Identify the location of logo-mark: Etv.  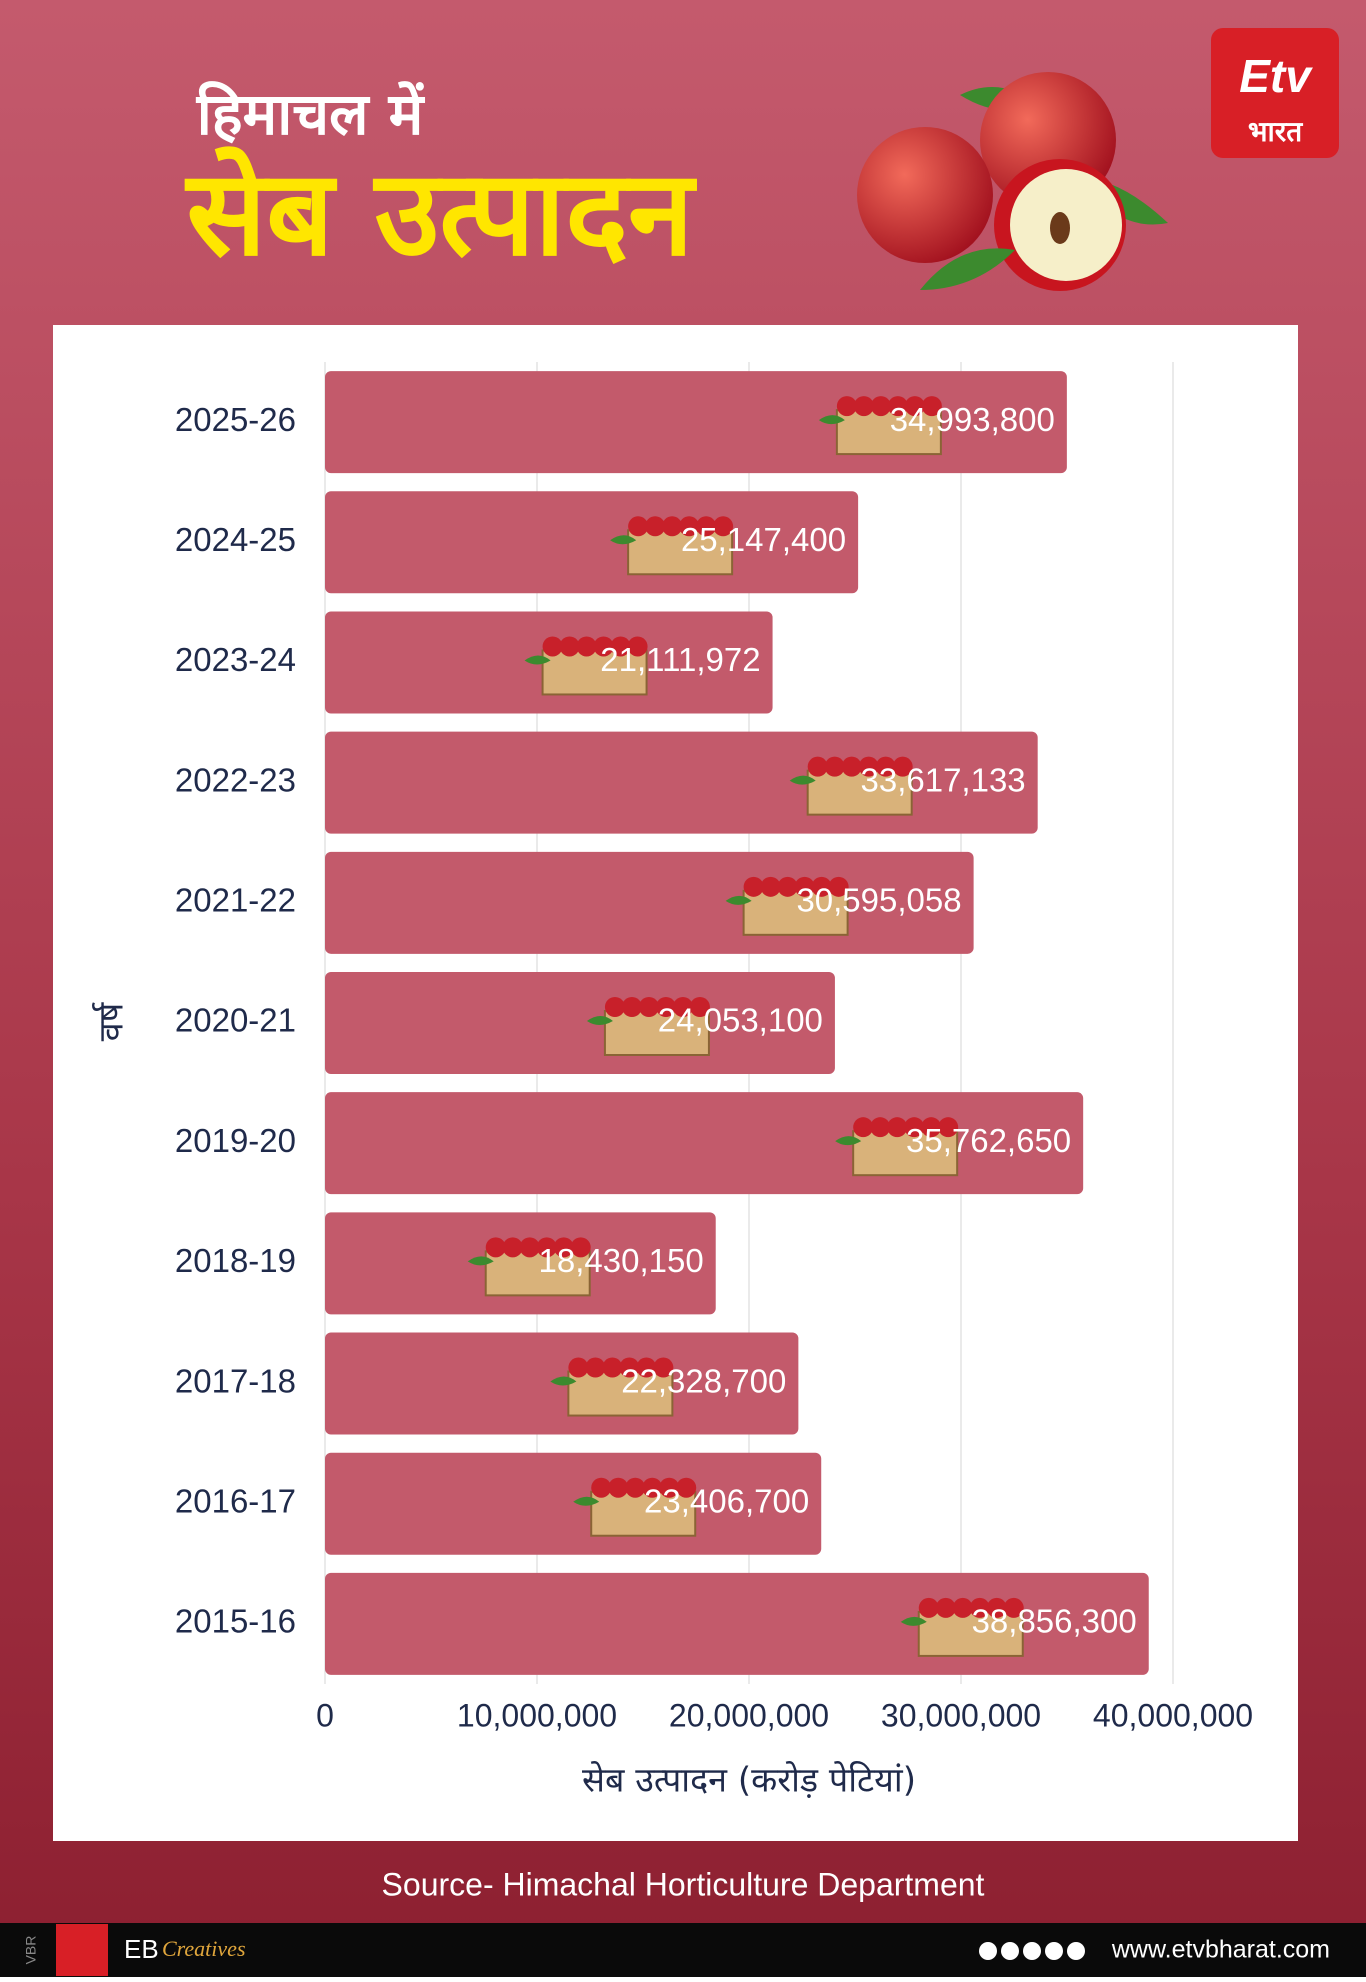
(1276, 76).